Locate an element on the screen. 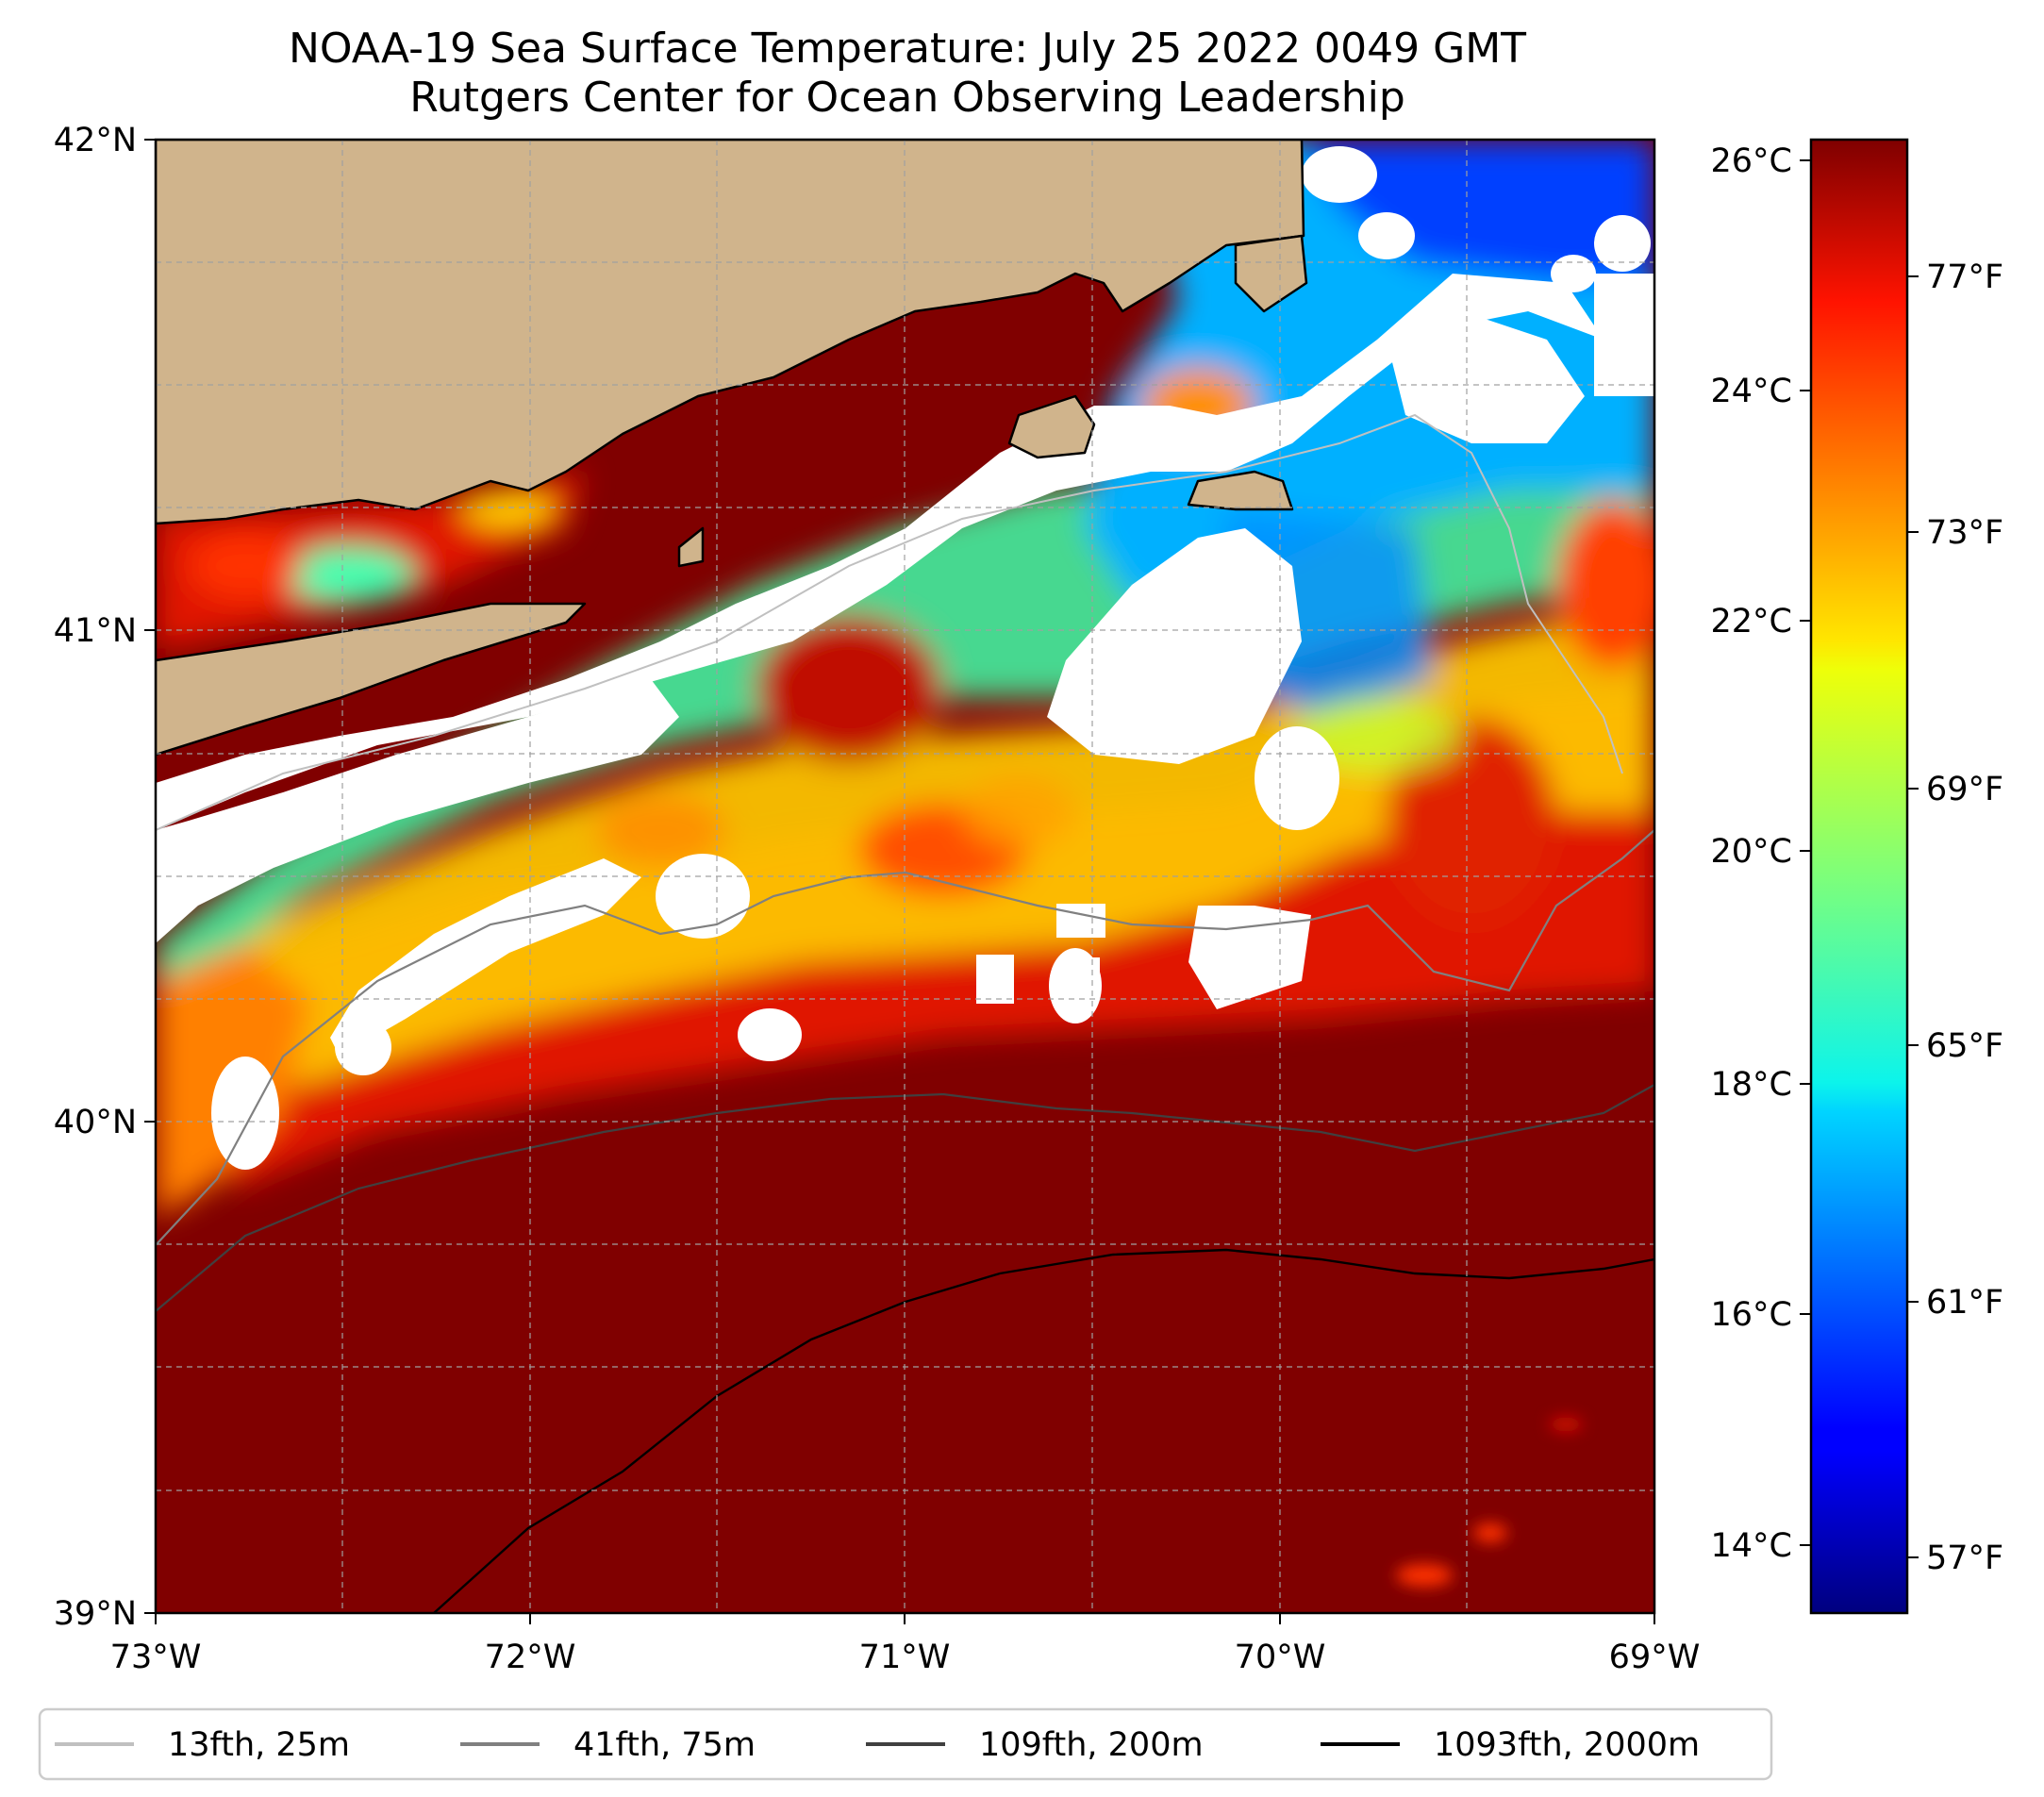 This screenshot has height=1797, width=2044. fahrenheit-tick-label: 61°F is located at coordinates (1964, 1303).